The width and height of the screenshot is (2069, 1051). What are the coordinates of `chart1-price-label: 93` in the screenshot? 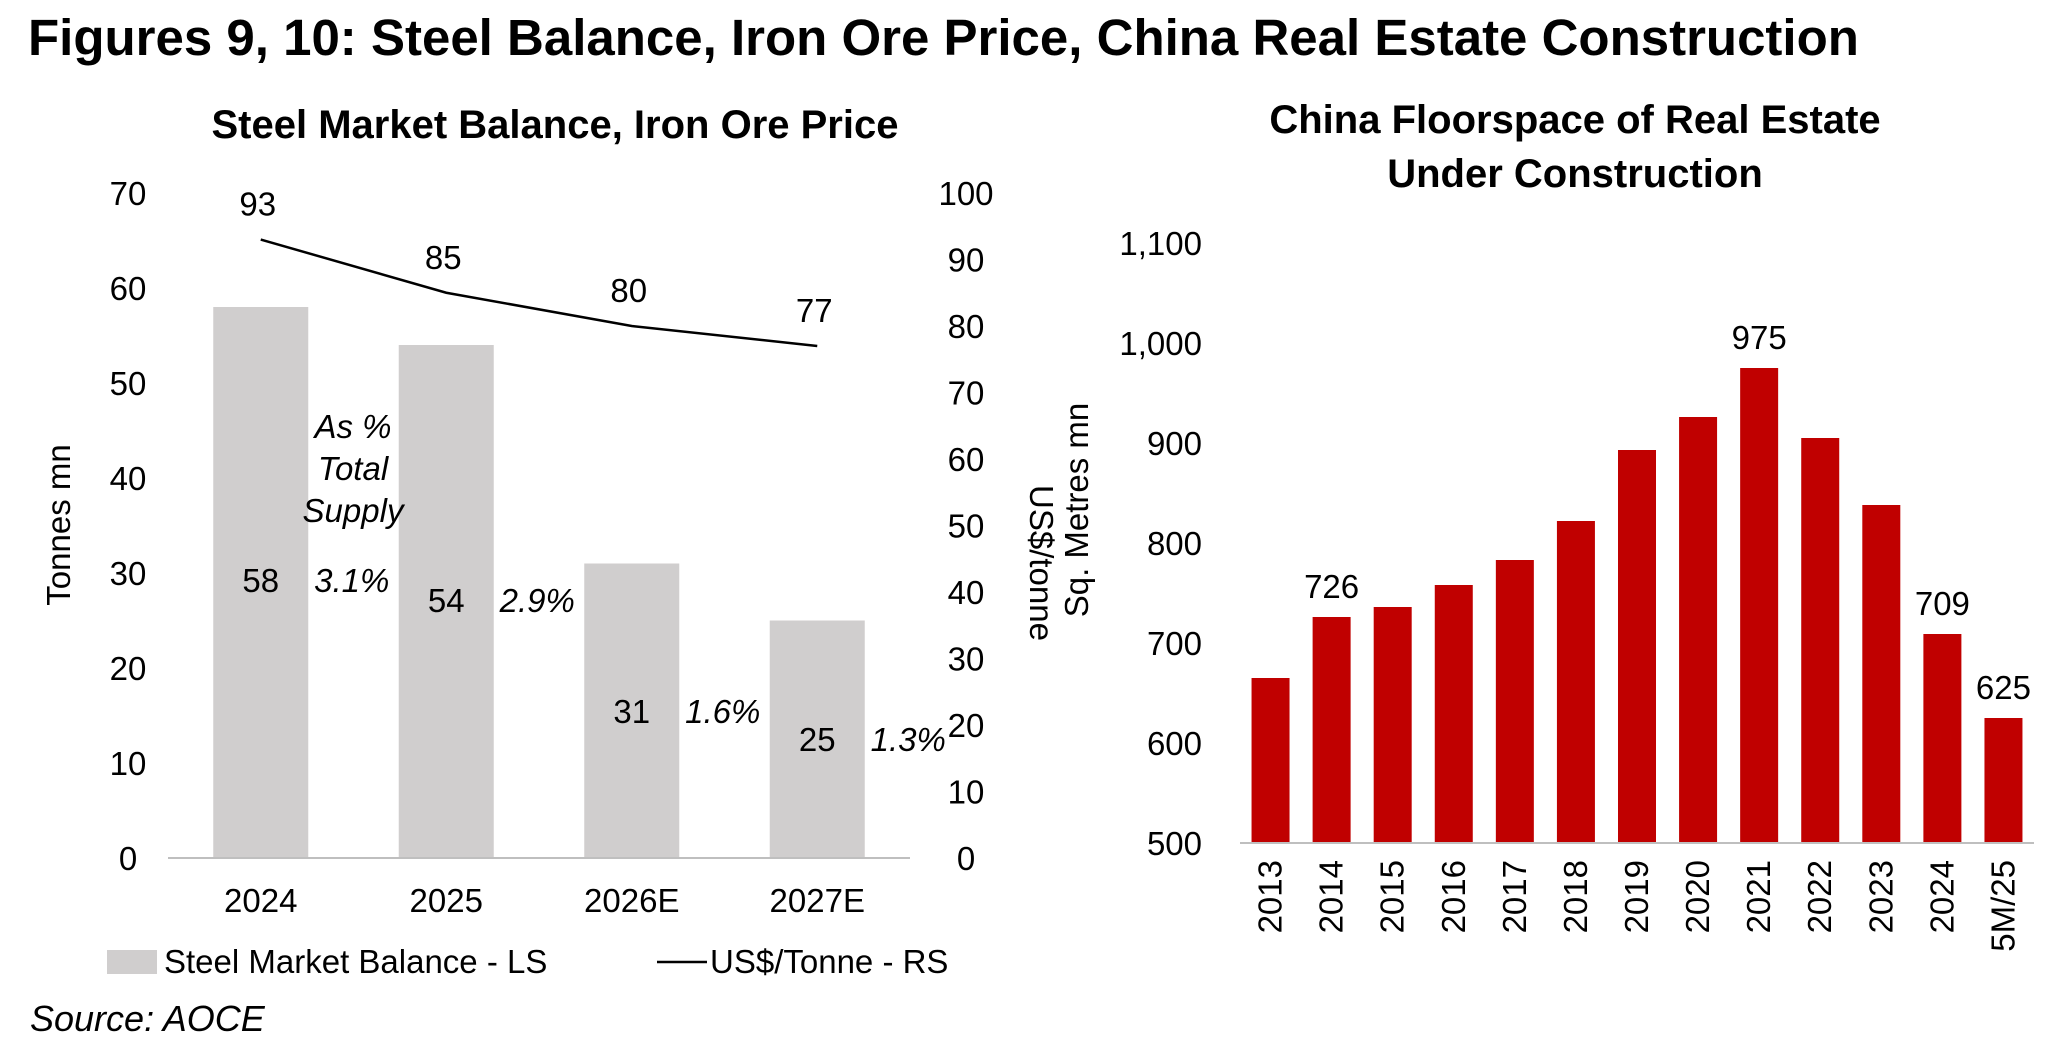 It's located at (257, 204).